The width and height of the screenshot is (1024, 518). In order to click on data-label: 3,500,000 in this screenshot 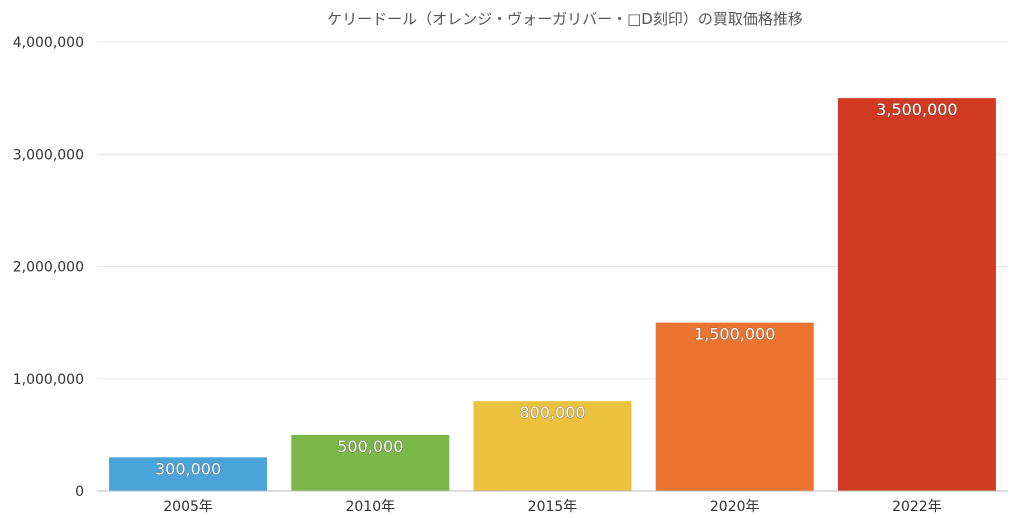, I will do `click(916, 109)`.